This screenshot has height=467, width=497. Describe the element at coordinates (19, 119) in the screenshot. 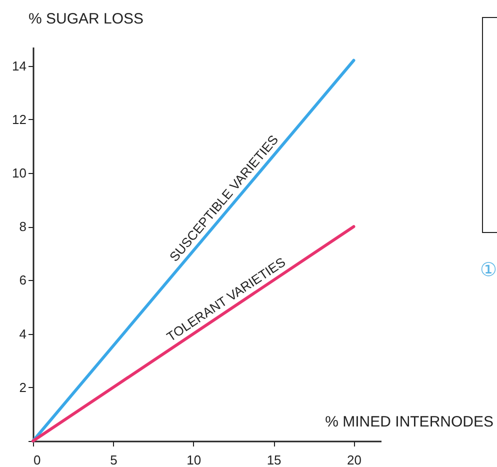

I see `y-tick-label: 12` at that location.